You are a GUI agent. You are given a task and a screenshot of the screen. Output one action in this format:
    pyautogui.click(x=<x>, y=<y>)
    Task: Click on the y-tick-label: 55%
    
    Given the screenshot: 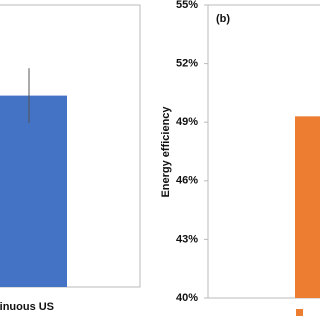 What is the action you would take?
    pyautogui.click(x=187, y=5)
    